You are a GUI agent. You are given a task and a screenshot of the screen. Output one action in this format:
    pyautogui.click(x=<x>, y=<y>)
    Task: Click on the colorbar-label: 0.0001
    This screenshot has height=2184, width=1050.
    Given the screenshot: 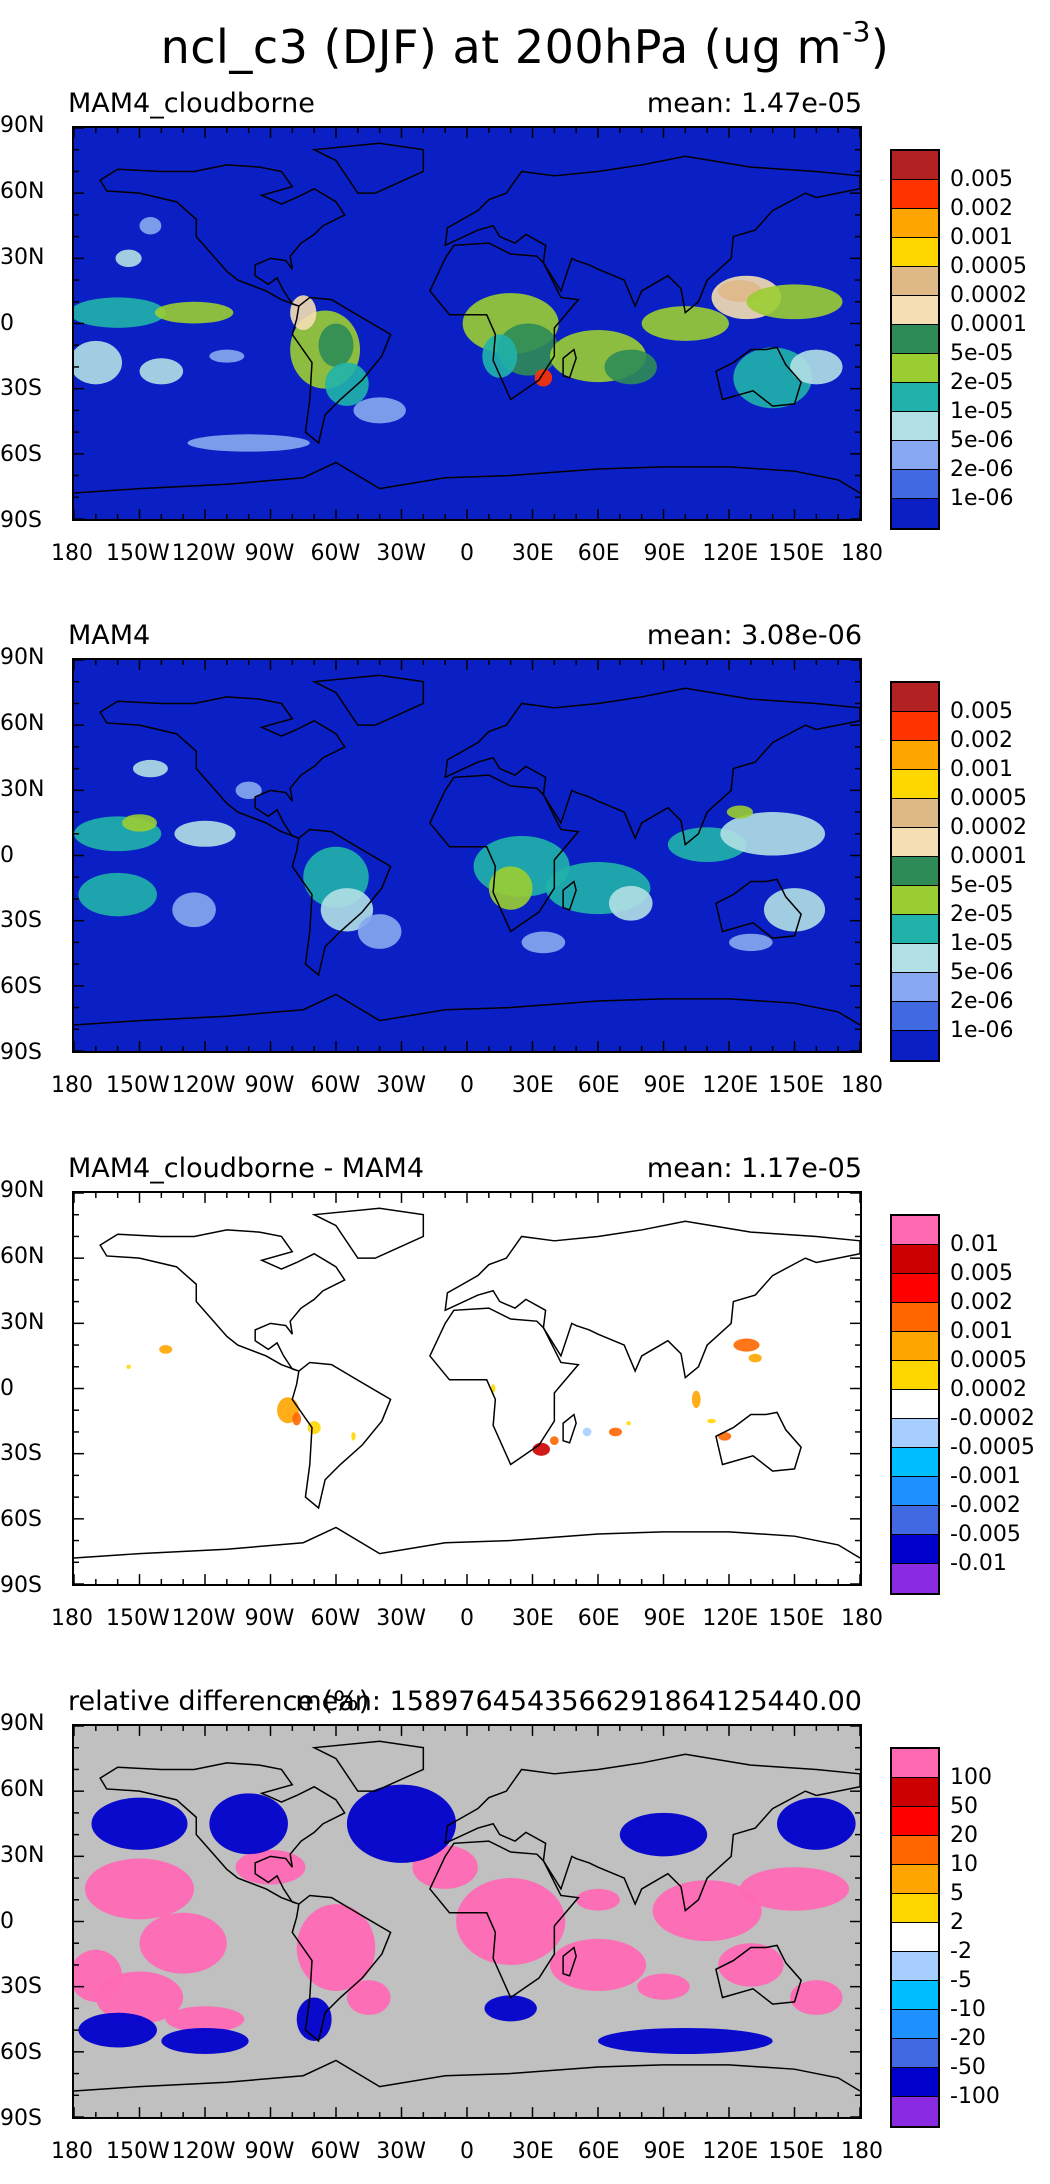 What is the action you would take?
    pyautogui.click(x=988, y=324)
    